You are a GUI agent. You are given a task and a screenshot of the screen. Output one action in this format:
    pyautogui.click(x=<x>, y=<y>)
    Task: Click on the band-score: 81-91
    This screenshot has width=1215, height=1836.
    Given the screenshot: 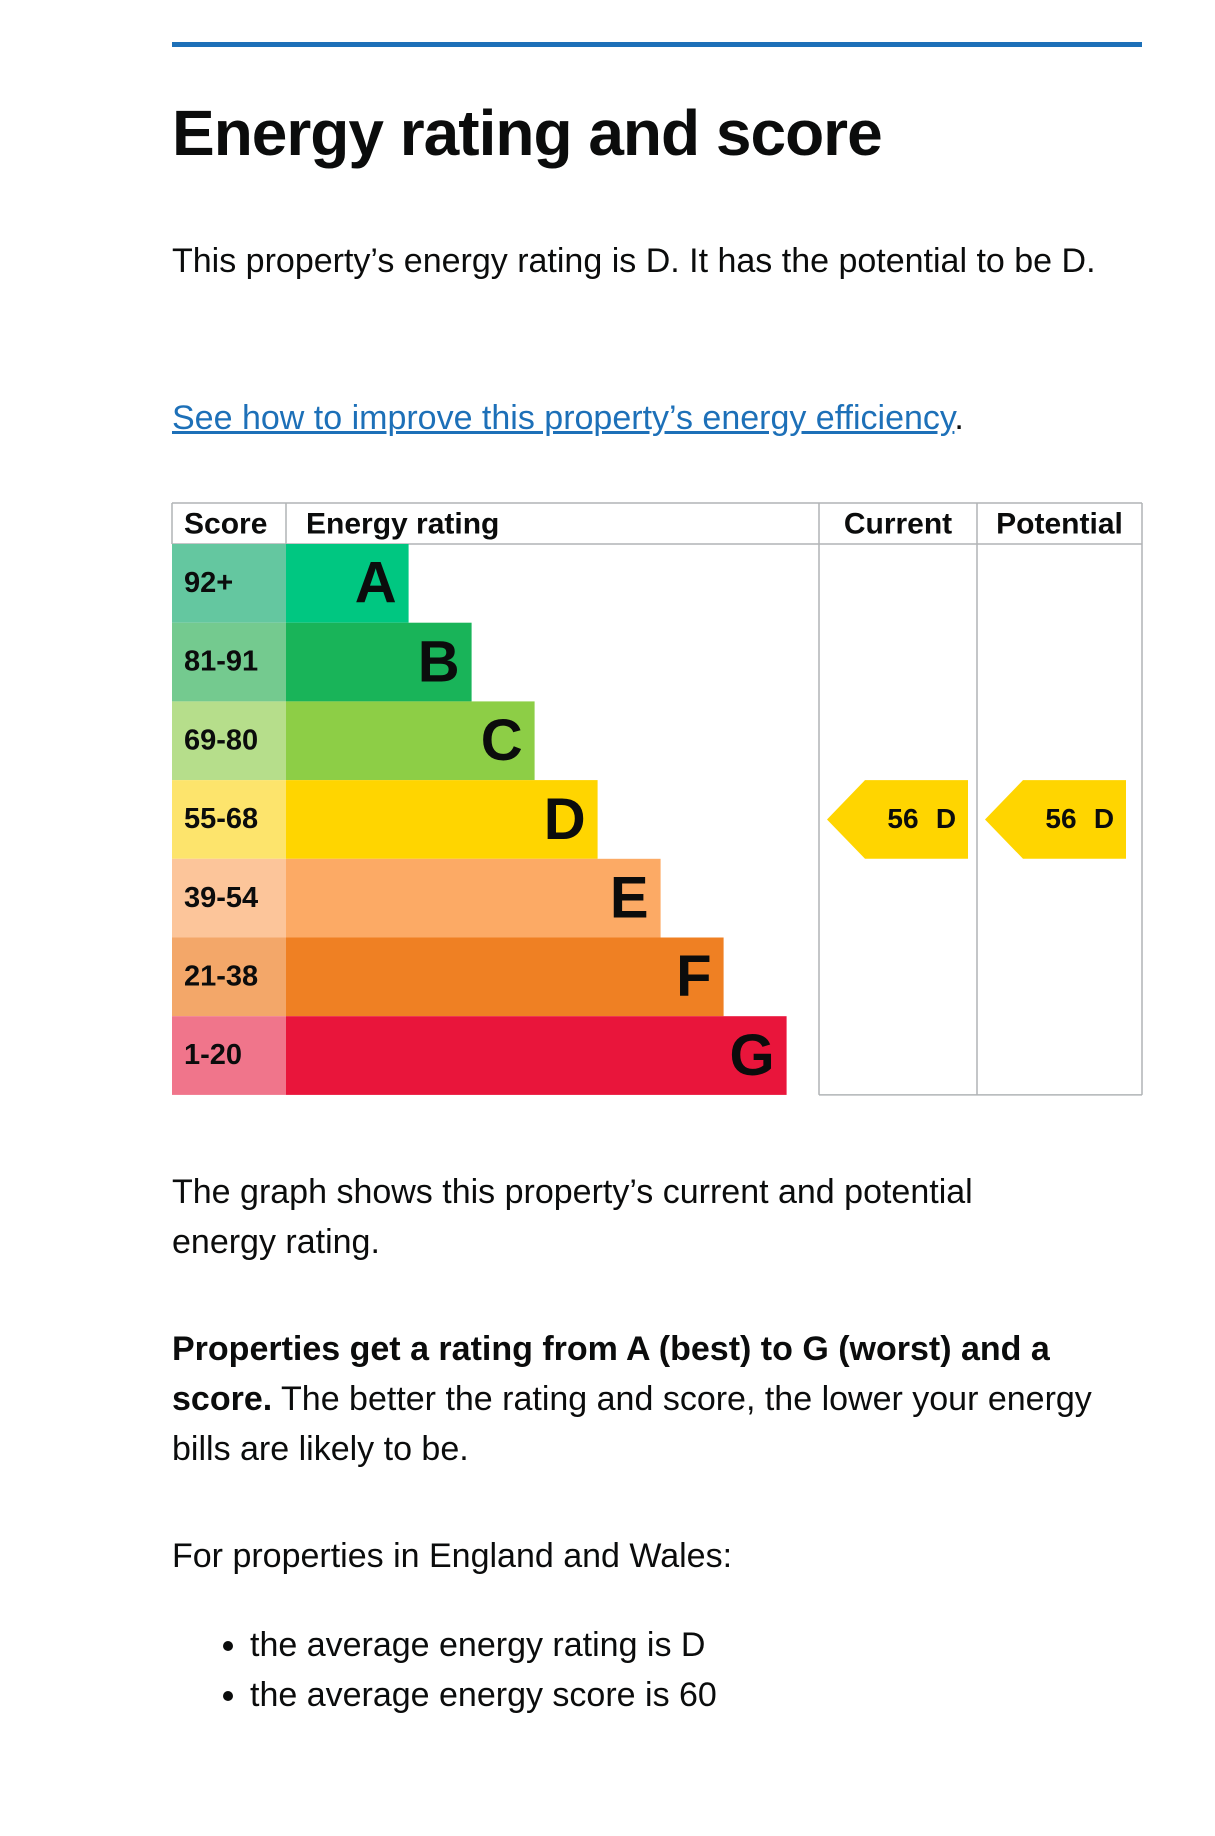 What is the action you would take?
    pyautogui.click(x=221, y=662)
    